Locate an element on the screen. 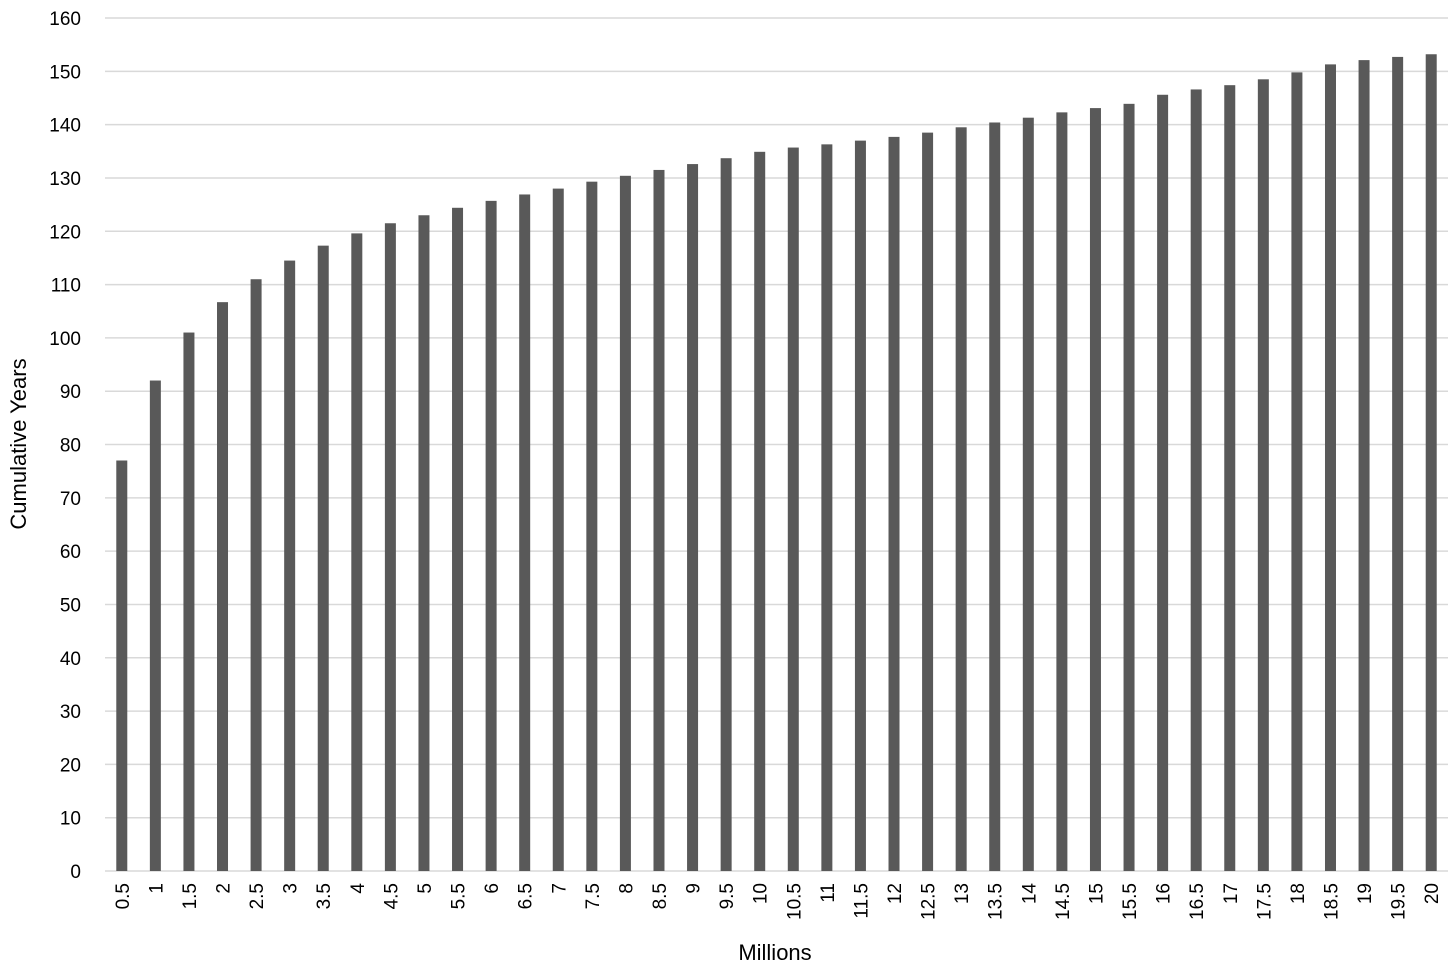 The height and width of the screenshot is (964, 1449). y-tick-label: 40 is located at coordinates (70, 659).